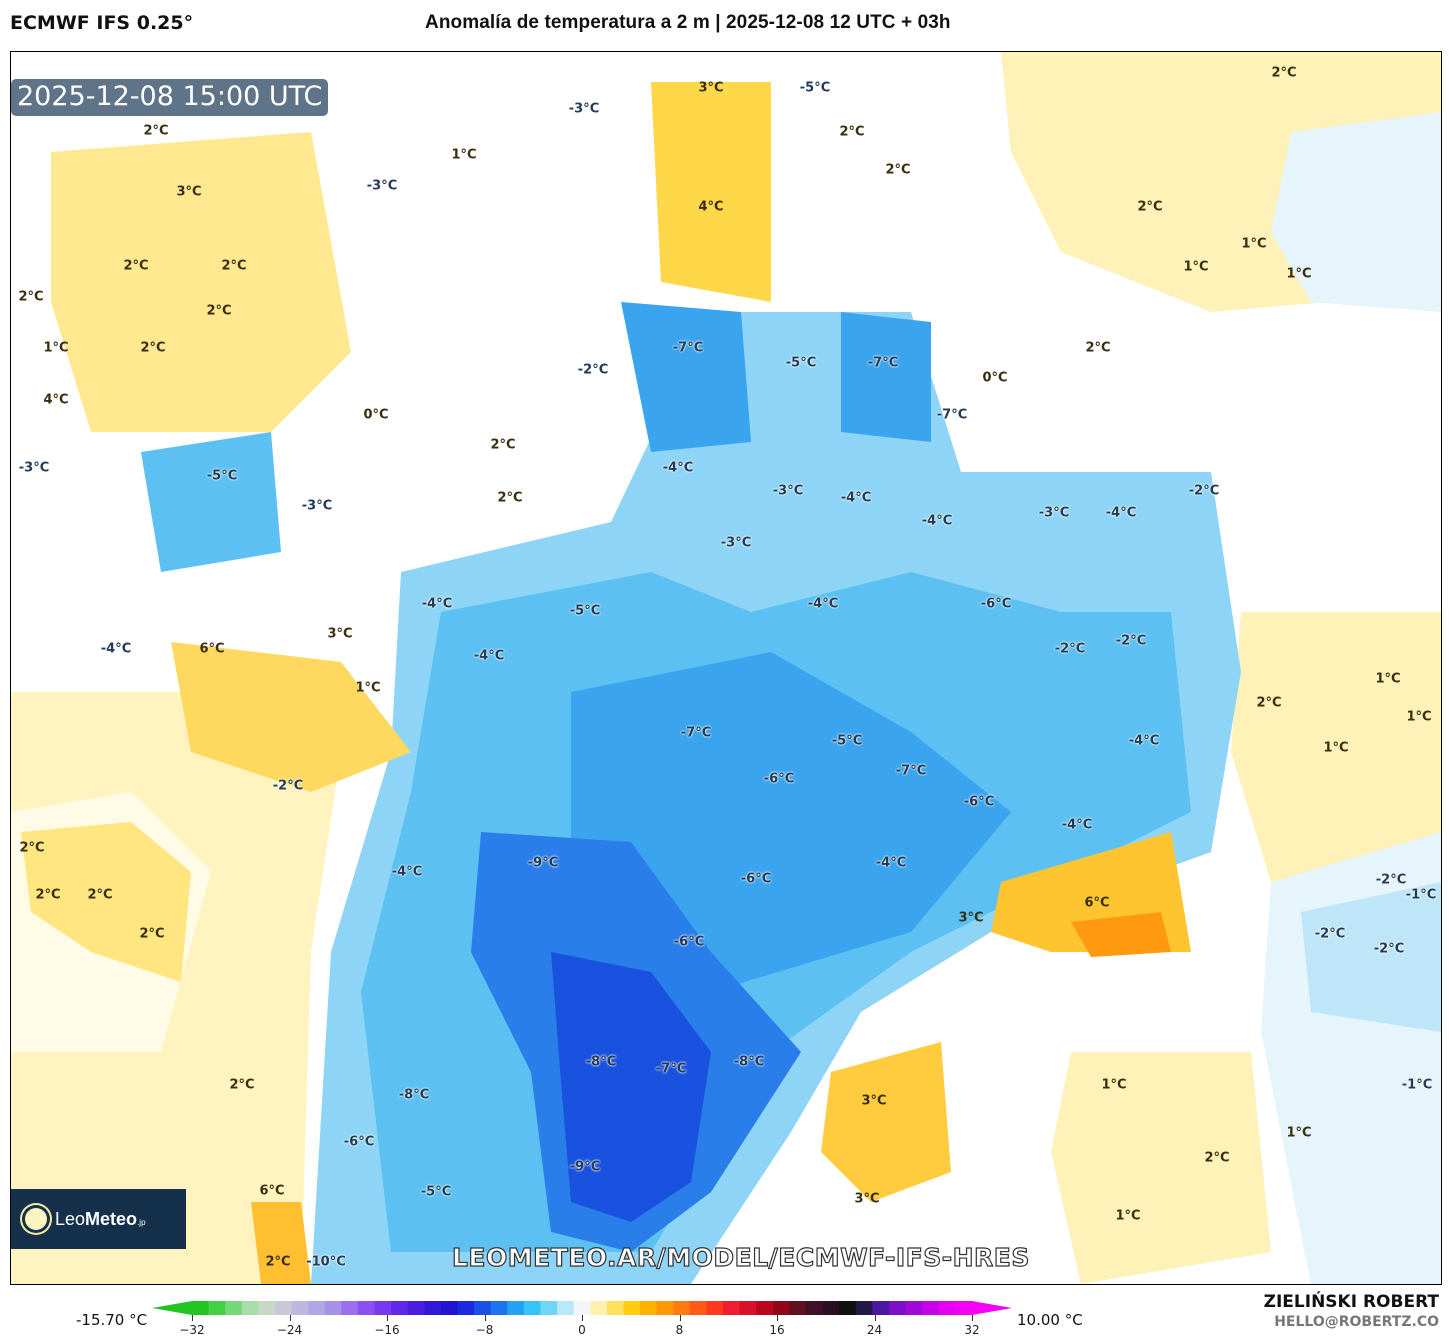 The width and height of the screenshot is (1449, 1339). Describe the element at coordinates (387, 1330) in the screenshot. I see `tick-label: −16` at that location.